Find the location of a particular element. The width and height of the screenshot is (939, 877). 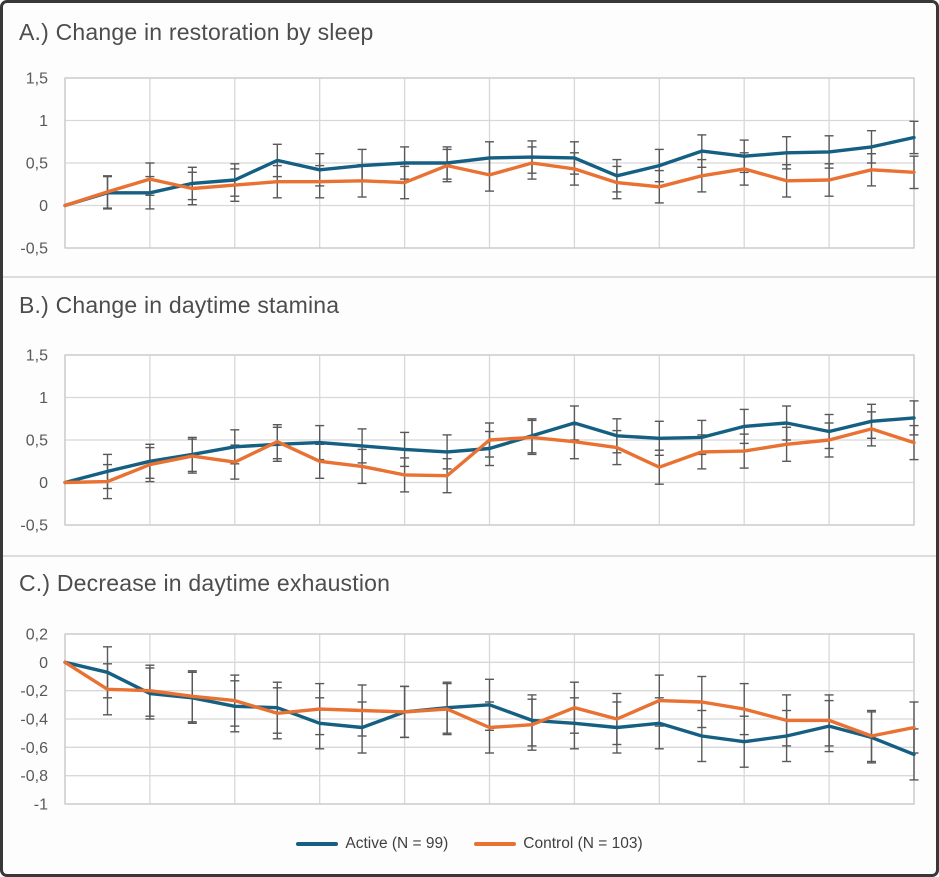

panel-a-title: A.) Change in restoration by sleep is located at coordinates (196, 32).